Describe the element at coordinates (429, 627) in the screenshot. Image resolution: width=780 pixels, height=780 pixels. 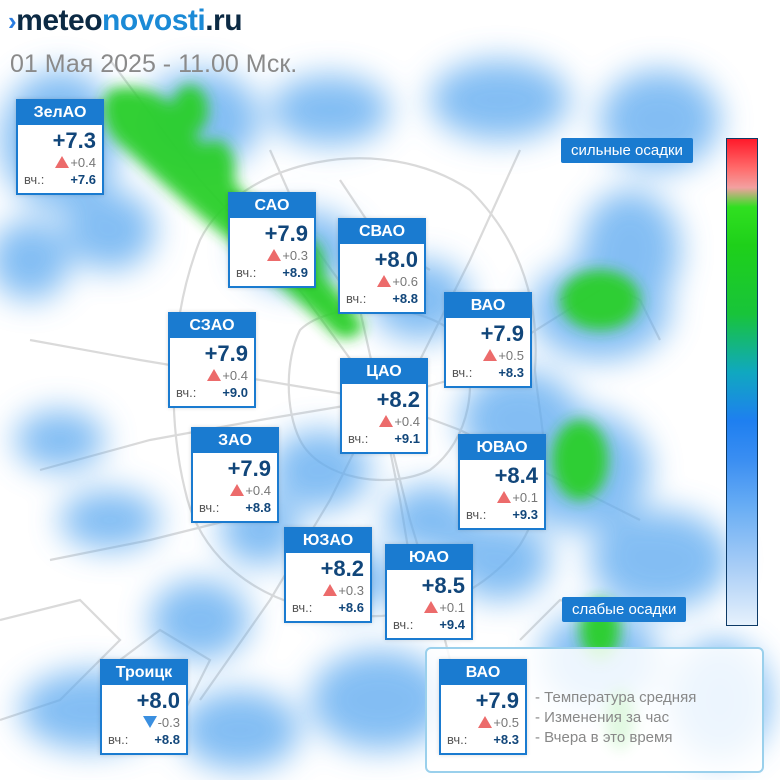
I see `district-yesterday-row: вч.: +9.4` at that location.